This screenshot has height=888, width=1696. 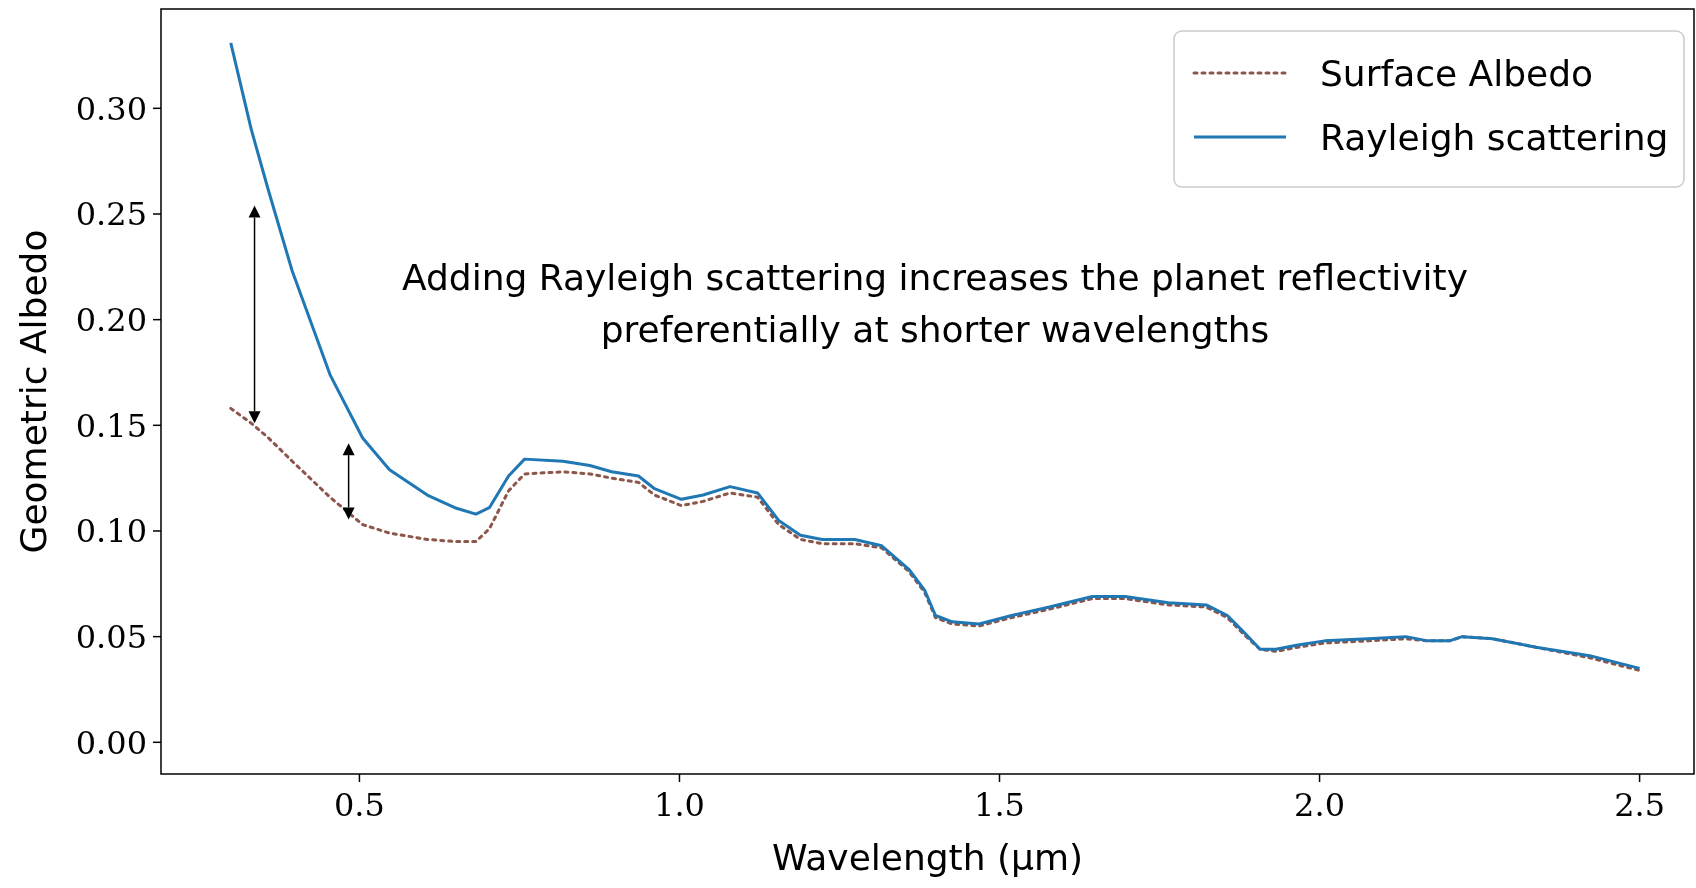 I want to click on annotation: Adding Rayleigh scattering increases the planet reflectivity preferentially at shorter wavelengths, so click(x=935, y=303).